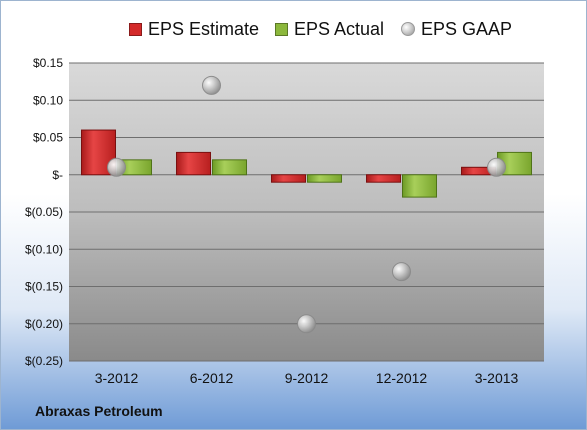  What do you see at coordinates (467, 28) in the screenshot?
I see `legend-label-gaap: EPS GAAP` at bounding box center [467, 28].